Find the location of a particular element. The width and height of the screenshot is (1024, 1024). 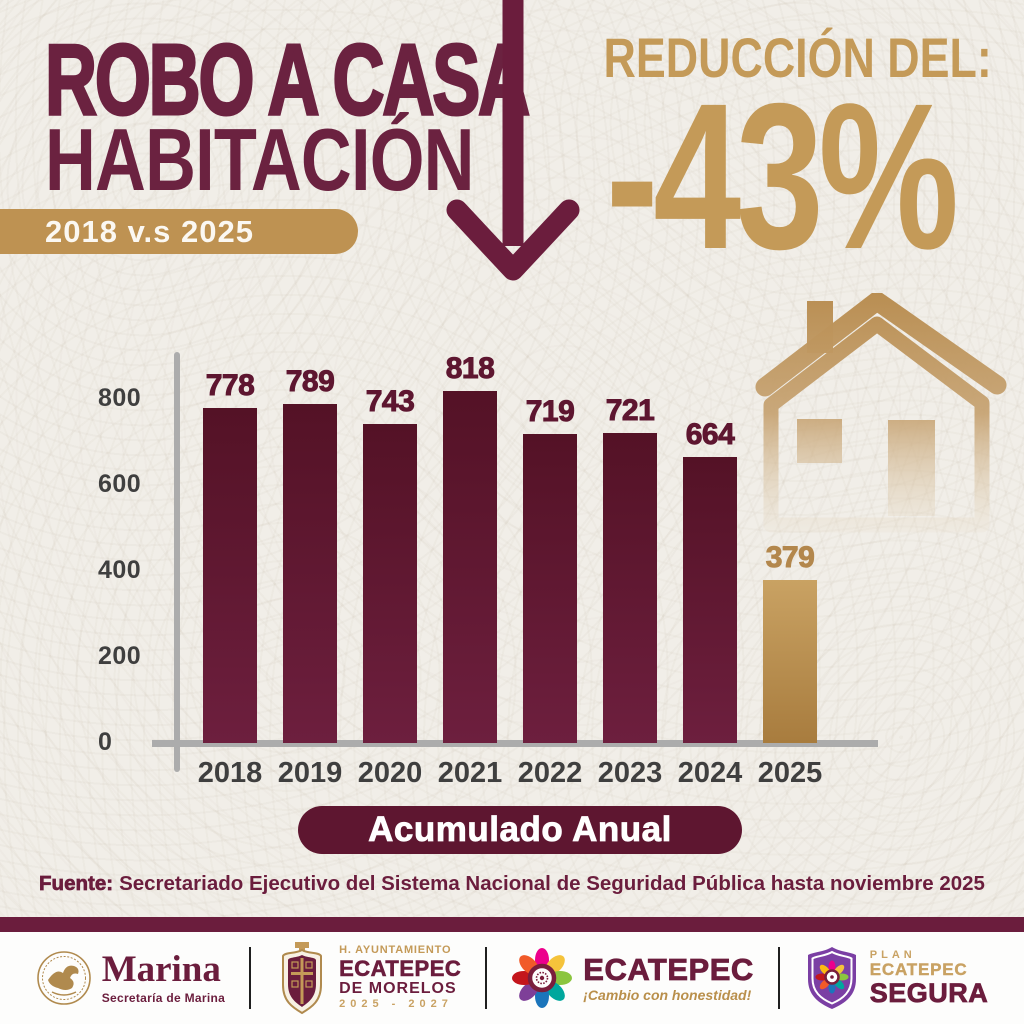

marina-subtitle: Secretaría de Marina is located at coordinates (163, 998).